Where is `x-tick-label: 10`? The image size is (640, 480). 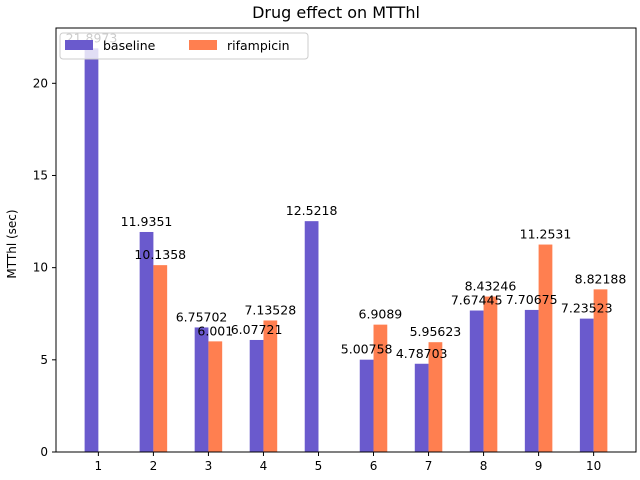 x-tick-label: 10 is located at coordinates (593, 466).